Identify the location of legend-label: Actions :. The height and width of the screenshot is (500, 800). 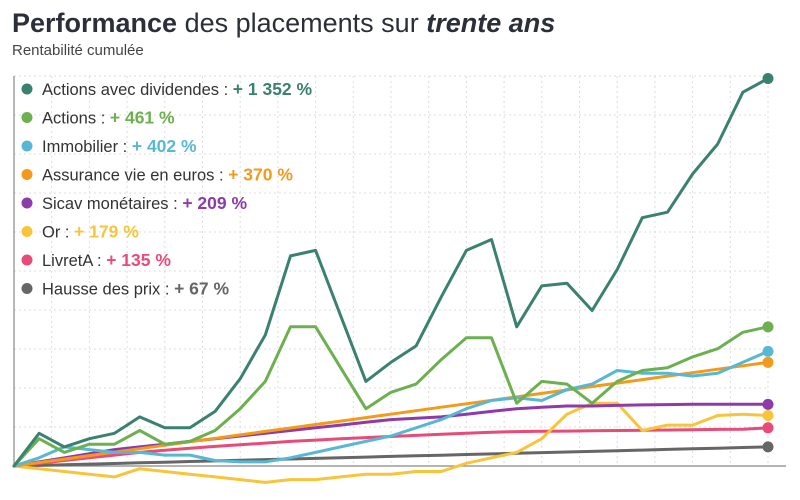
(76, 119).